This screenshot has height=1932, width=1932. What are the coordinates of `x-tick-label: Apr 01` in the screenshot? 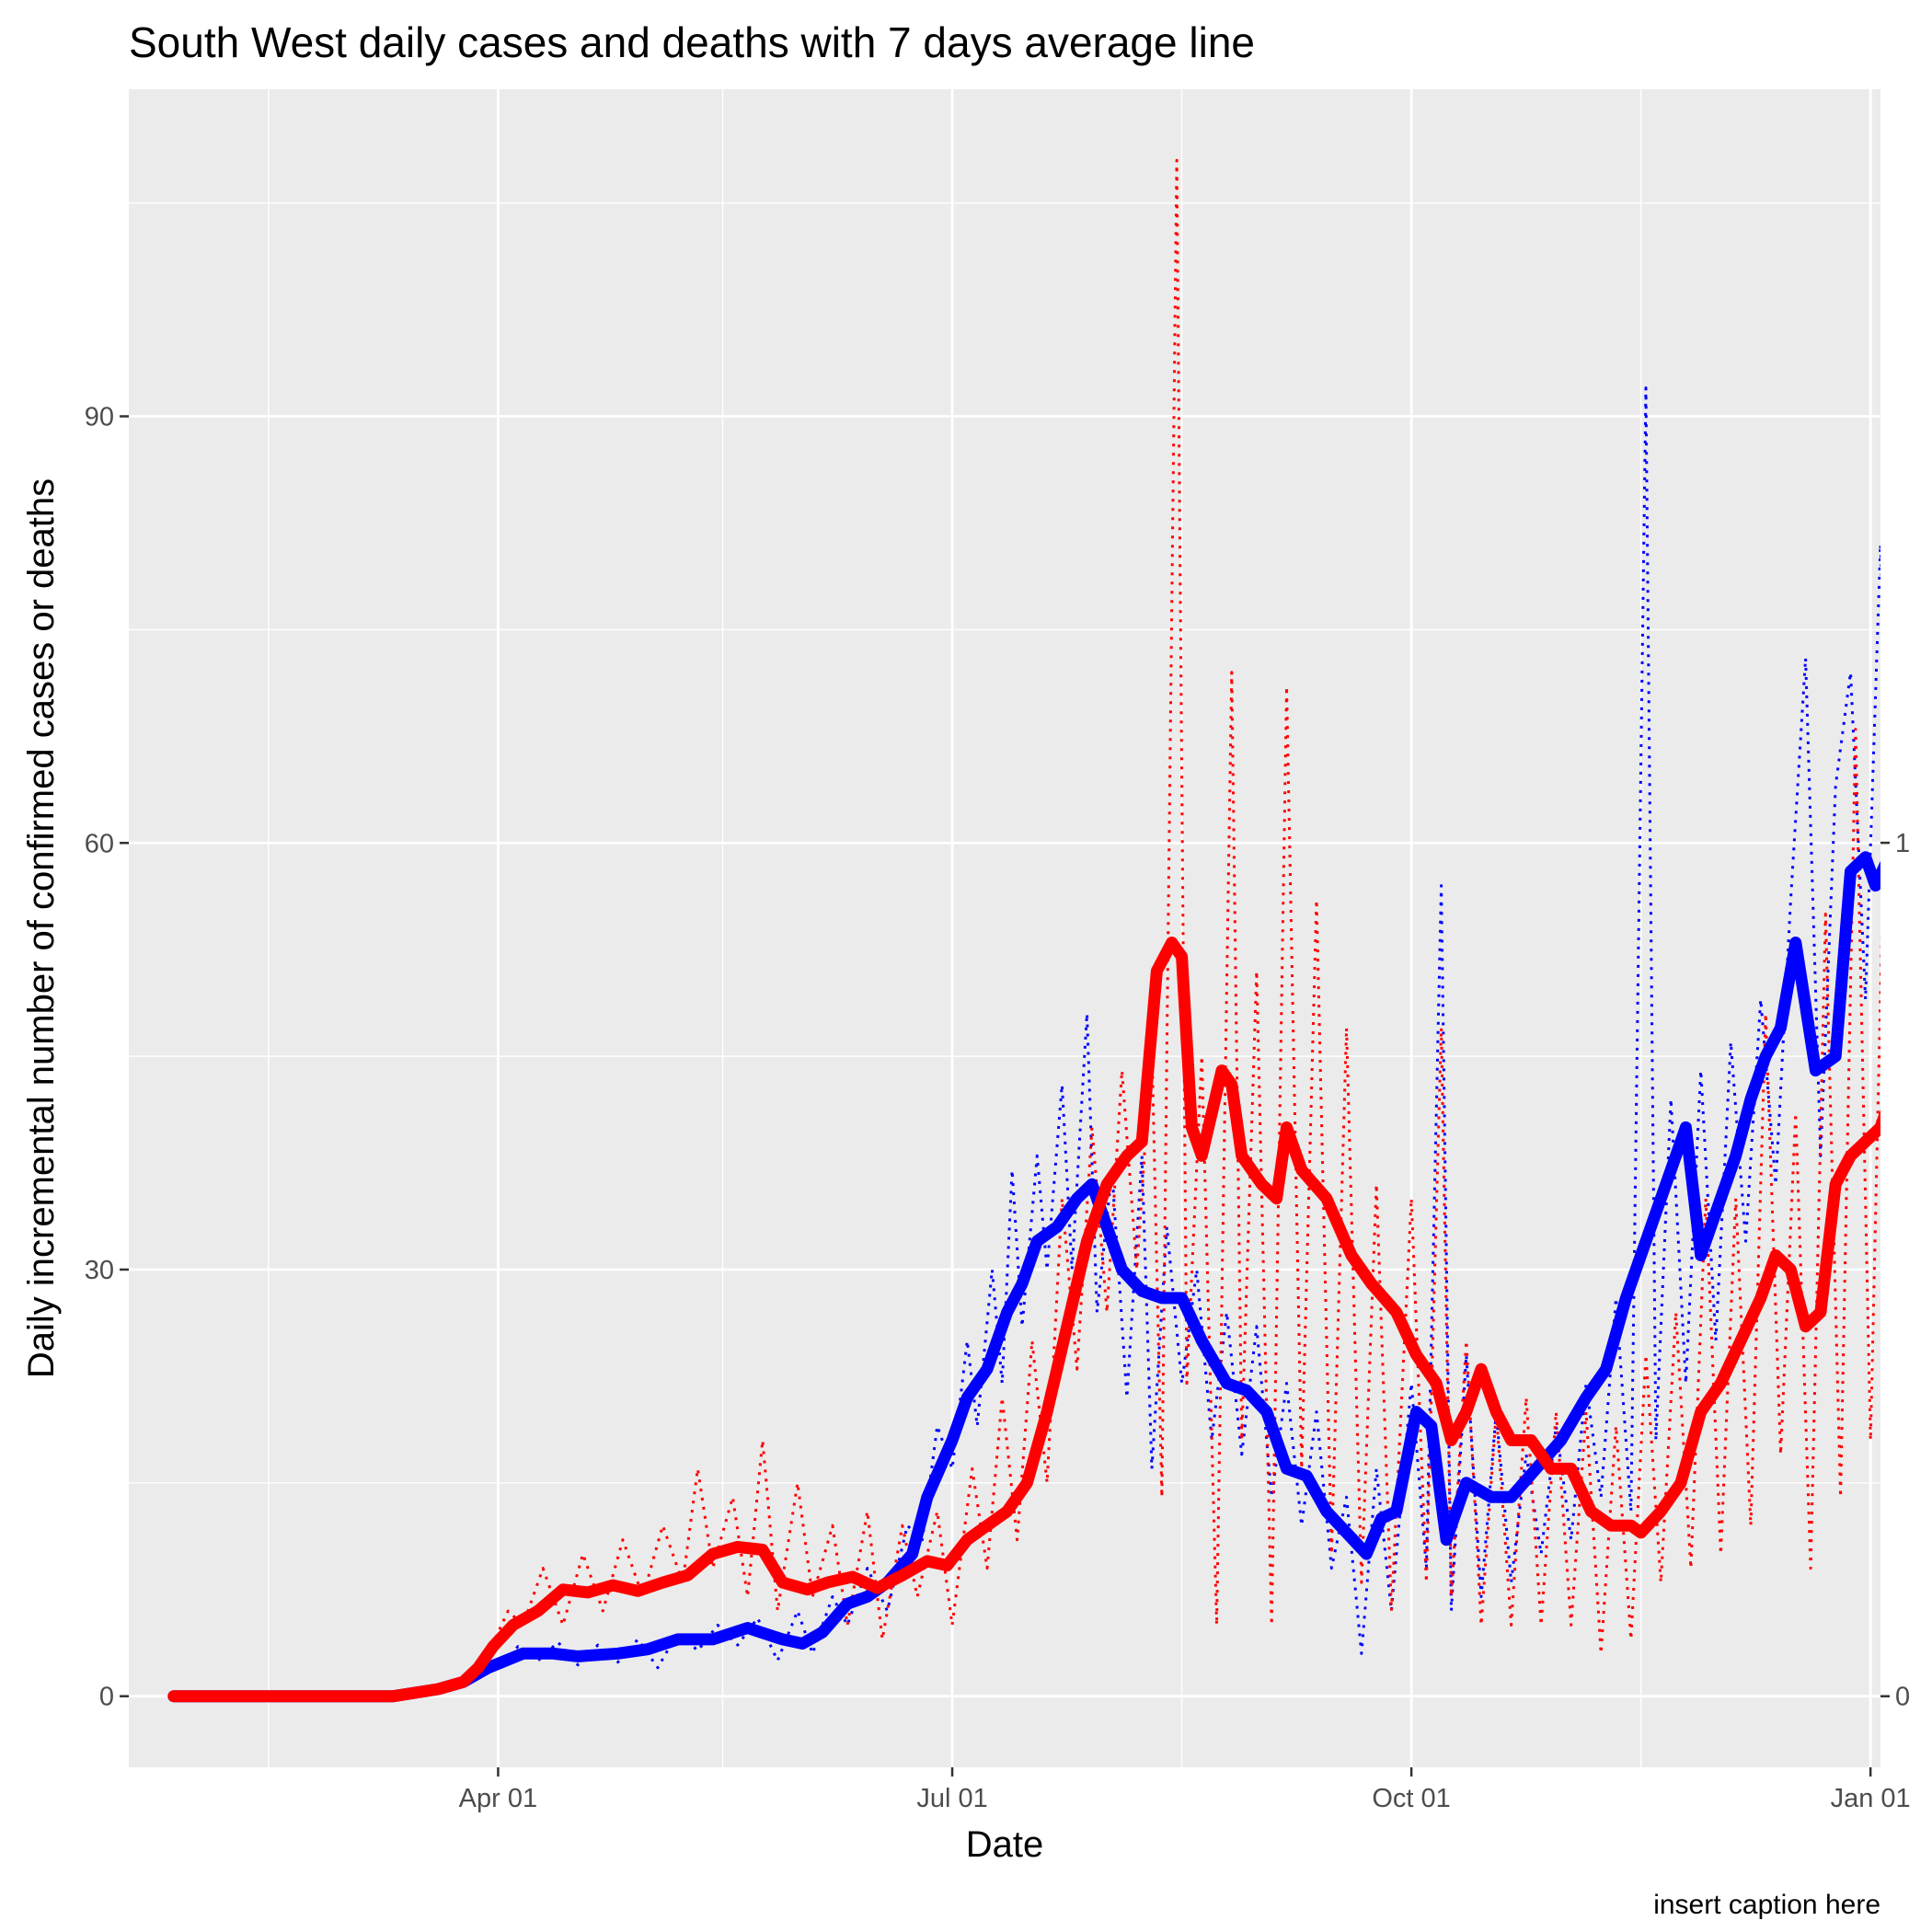 It's located at (498, 1798).